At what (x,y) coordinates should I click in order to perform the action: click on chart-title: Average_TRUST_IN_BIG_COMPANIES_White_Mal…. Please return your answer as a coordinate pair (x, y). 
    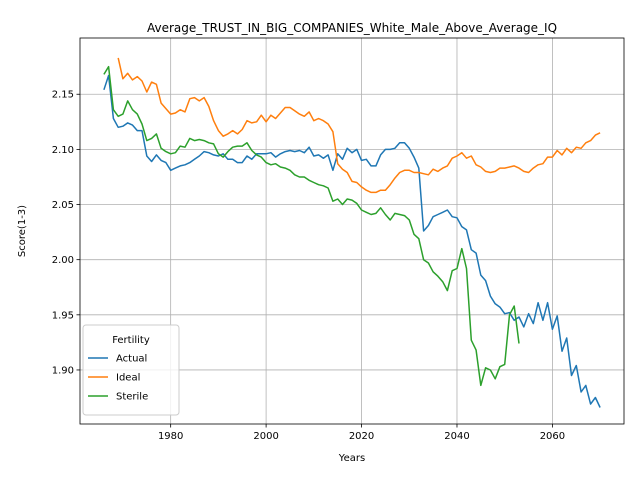
    Looking at the image, I should click on (352, 28).